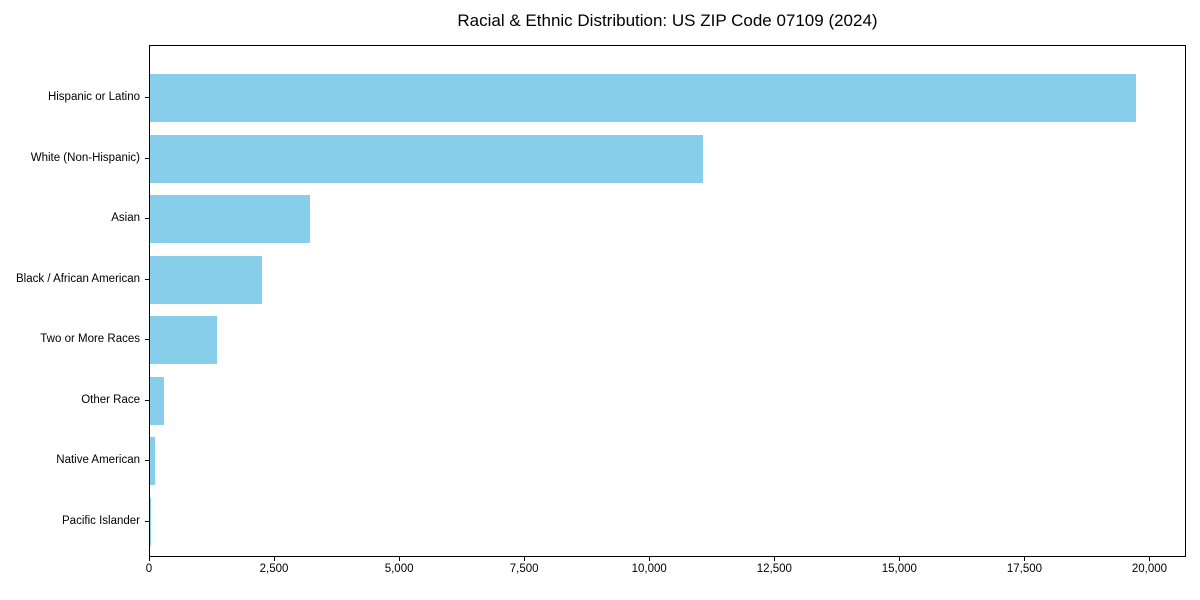 This screenshot has width=1200, height=600. Describe the element at coordinates (125, 218) in the screenshot. I see `y-tick-label: Asian` at that location.